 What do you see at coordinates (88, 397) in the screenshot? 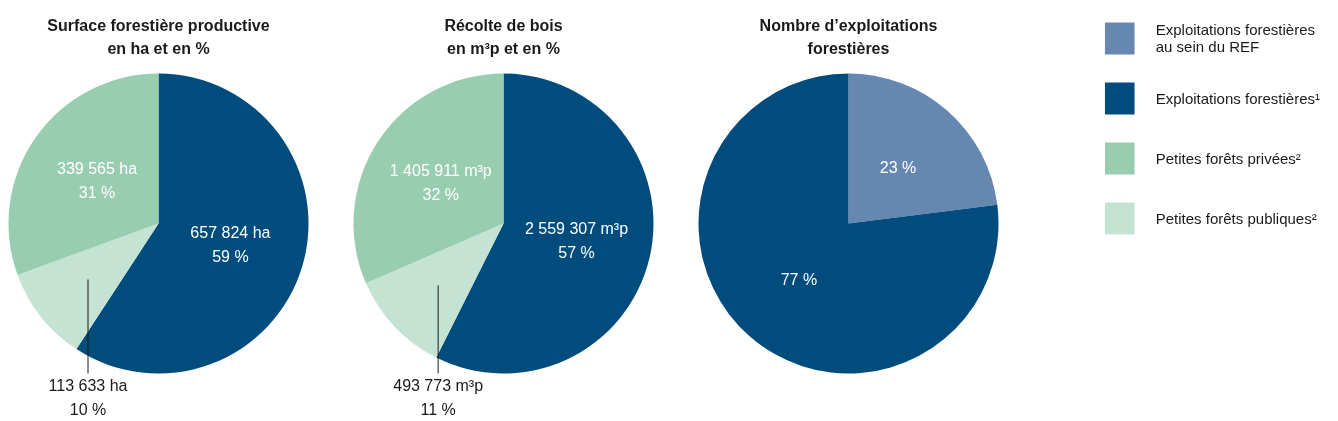
I see `data-label: 113 633 ha 10 %` at bounding box center [88, 397].